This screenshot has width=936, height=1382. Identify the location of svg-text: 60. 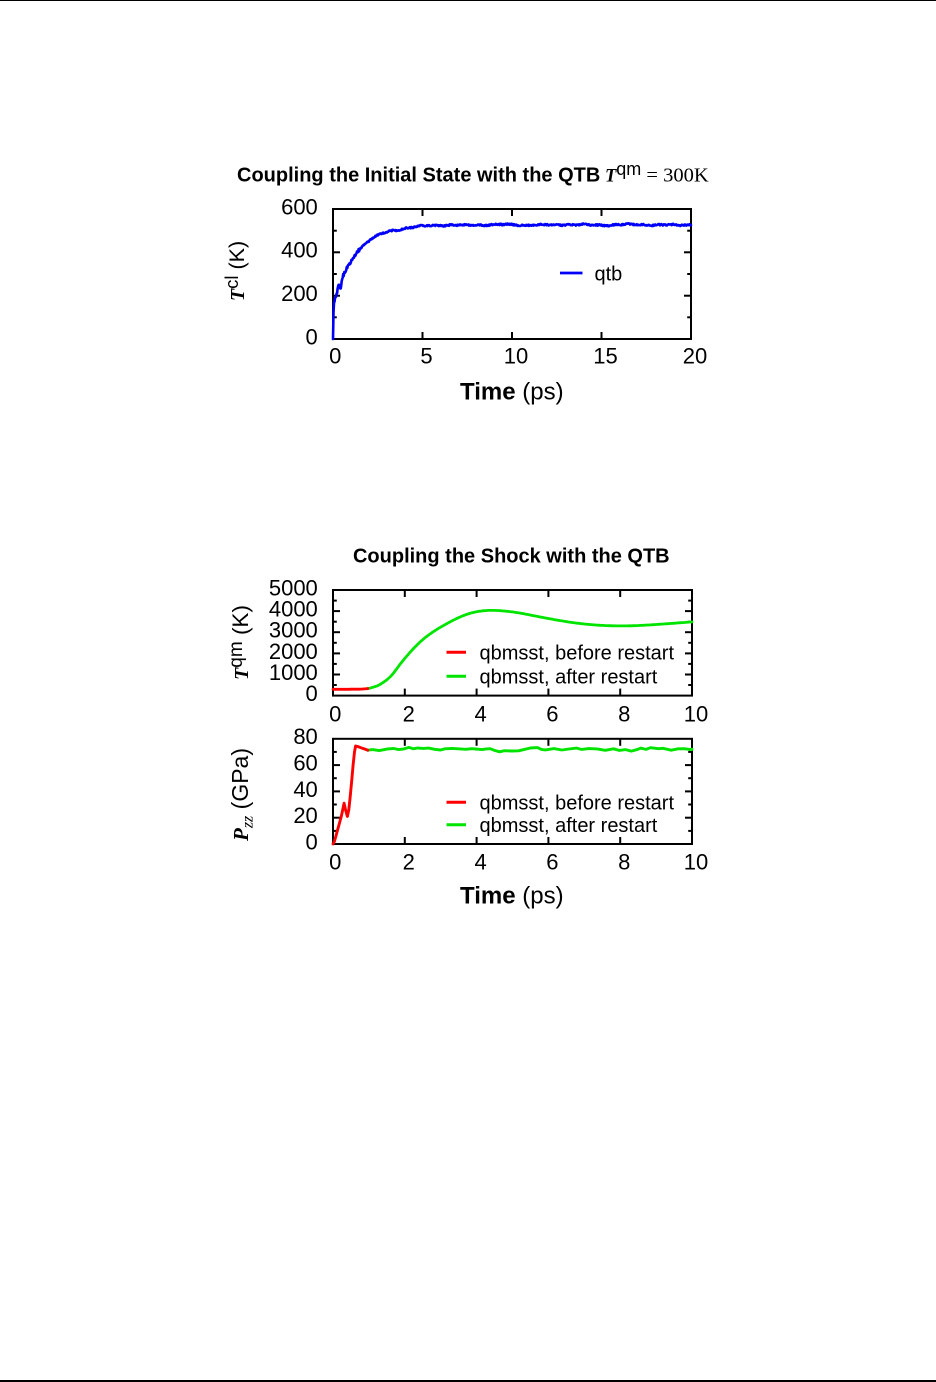
(305, 763).